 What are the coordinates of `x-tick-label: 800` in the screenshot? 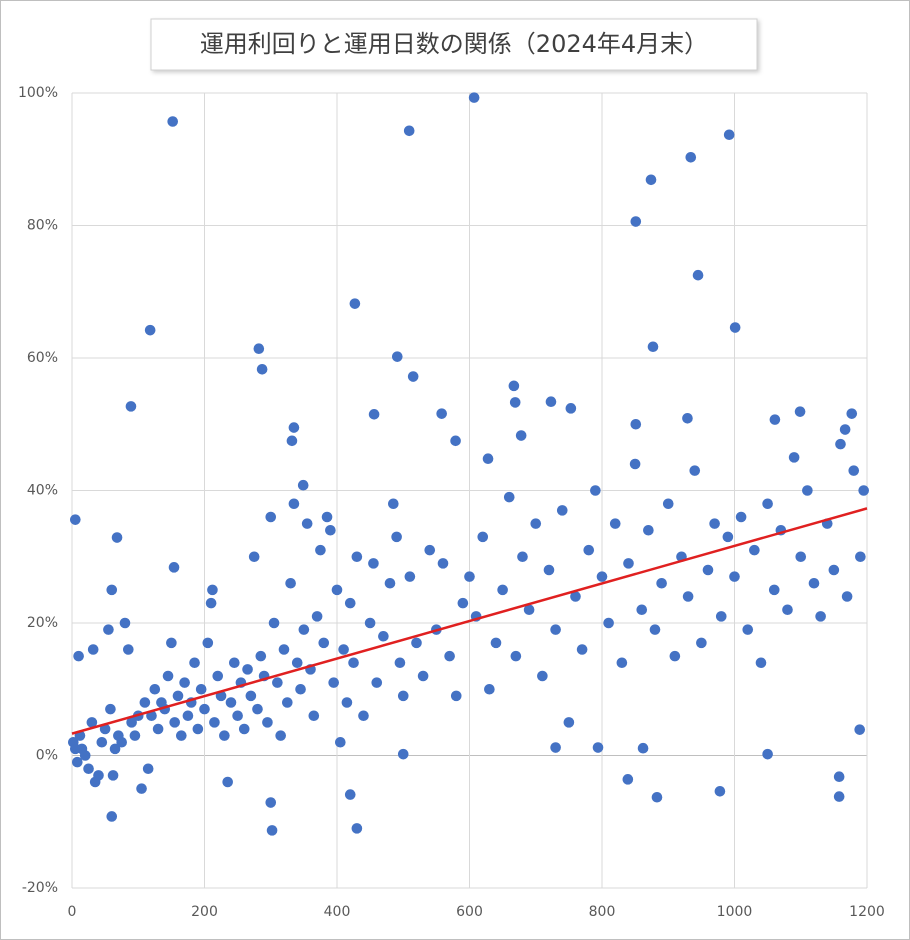 It's located at (602, 912).